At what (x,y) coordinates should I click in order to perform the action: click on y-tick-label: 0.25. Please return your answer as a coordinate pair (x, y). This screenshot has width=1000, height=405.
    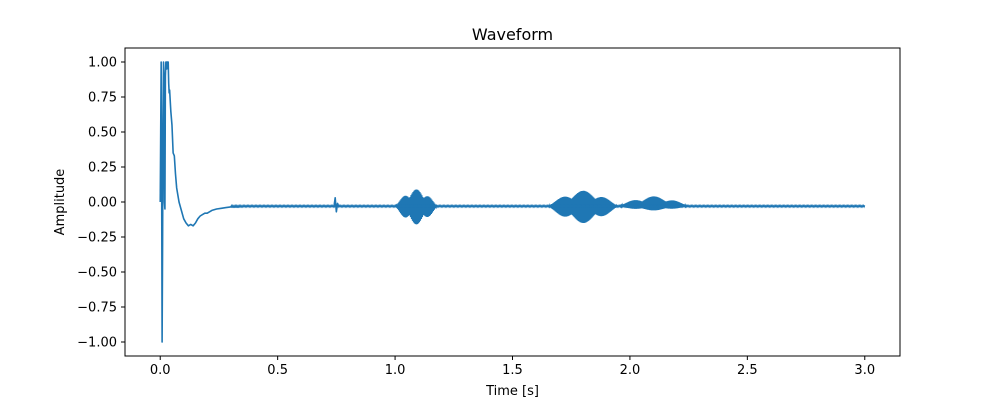
    Looking at the image, I should click on (102, 168).